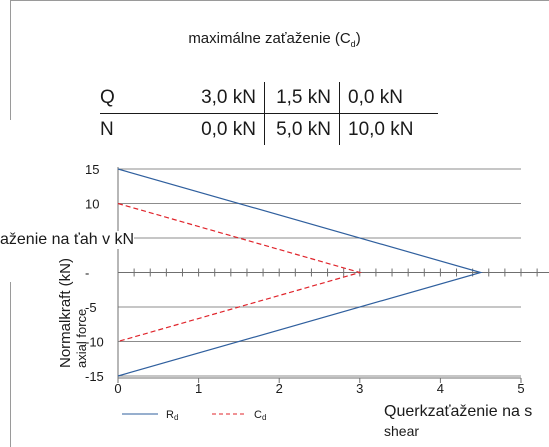  I want to click on x-axis-label-sub: shear, so click(402, 431).